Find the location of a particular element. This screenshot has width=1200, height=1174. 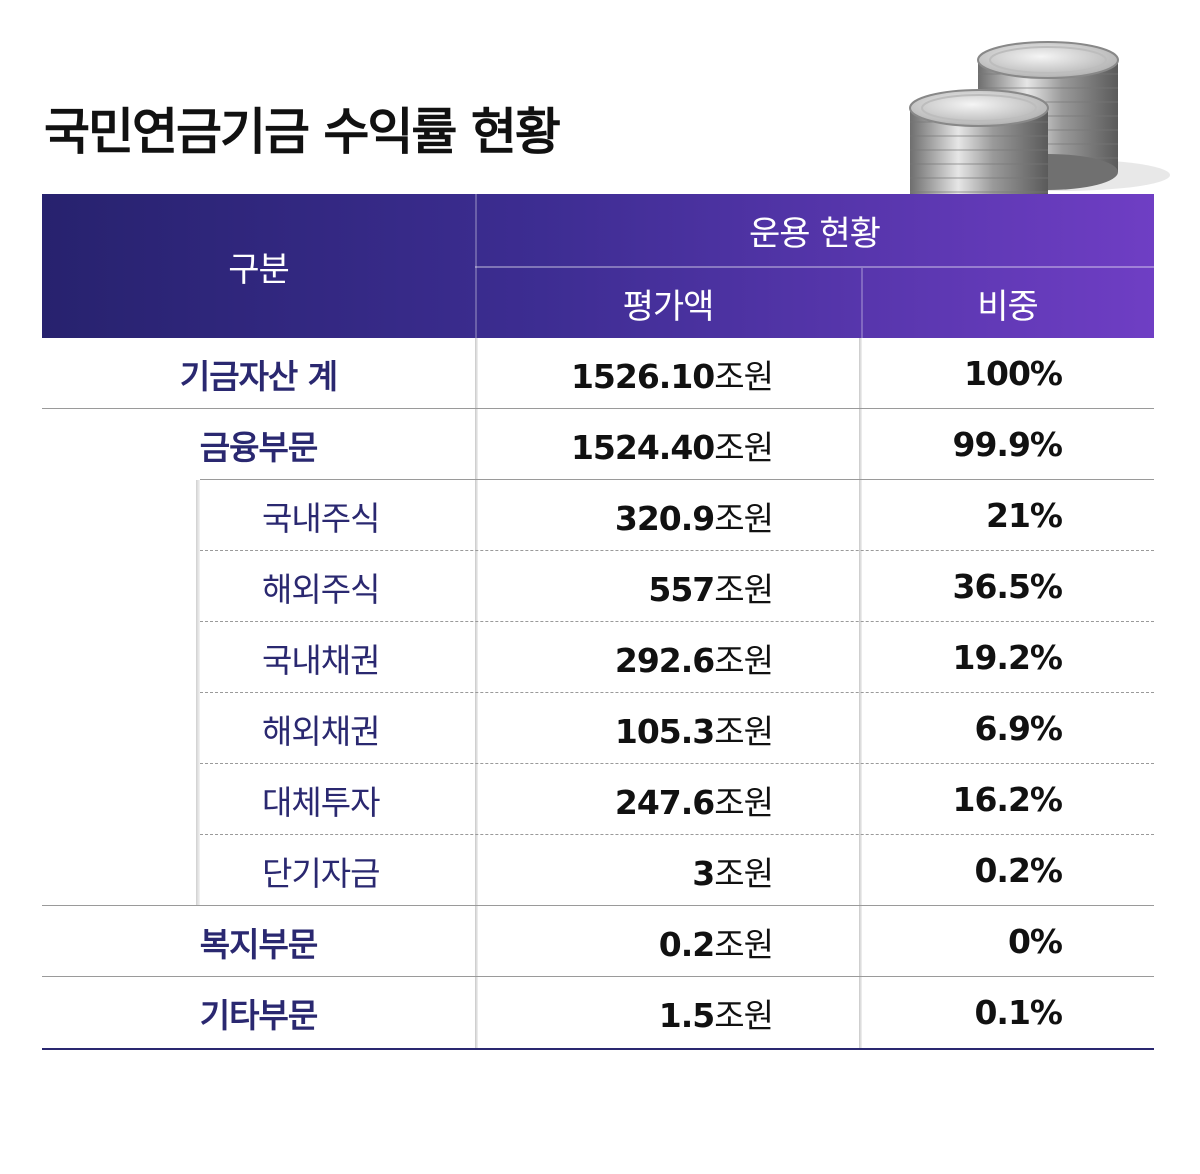

row-label: 금융부문 is located at coordinates (258, 447).